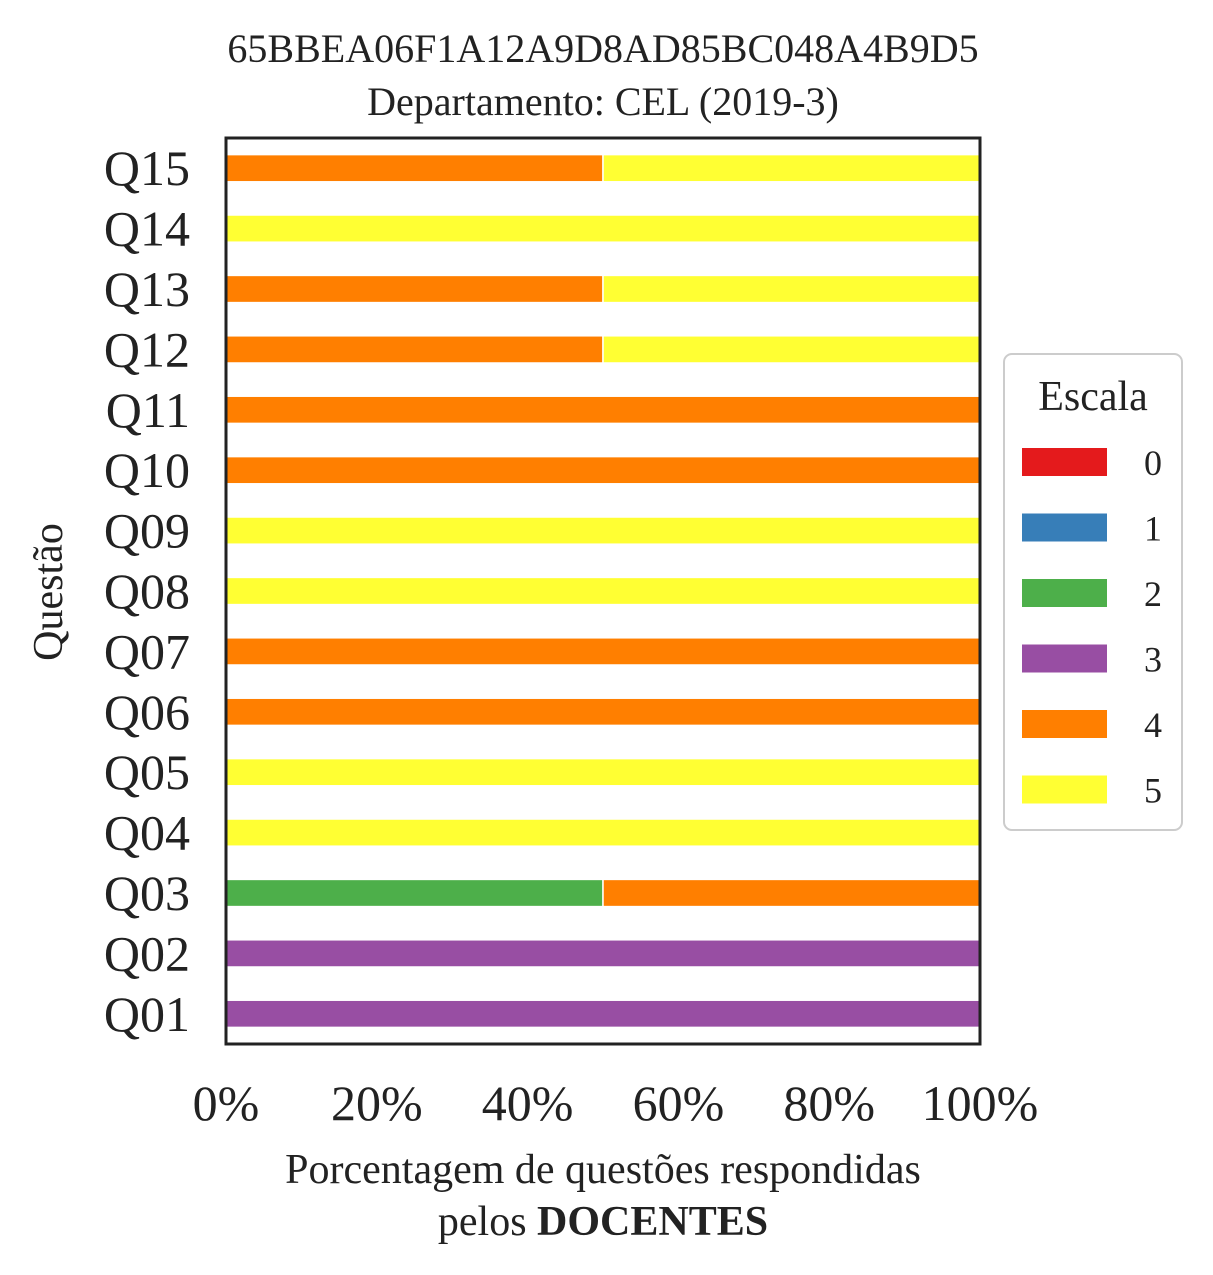 The width and height of the screenshot is (1213, 1275). Describe the element at coordinates (147, 168) in the screenshot. I see `y-tick-q15: Q15` at that location.